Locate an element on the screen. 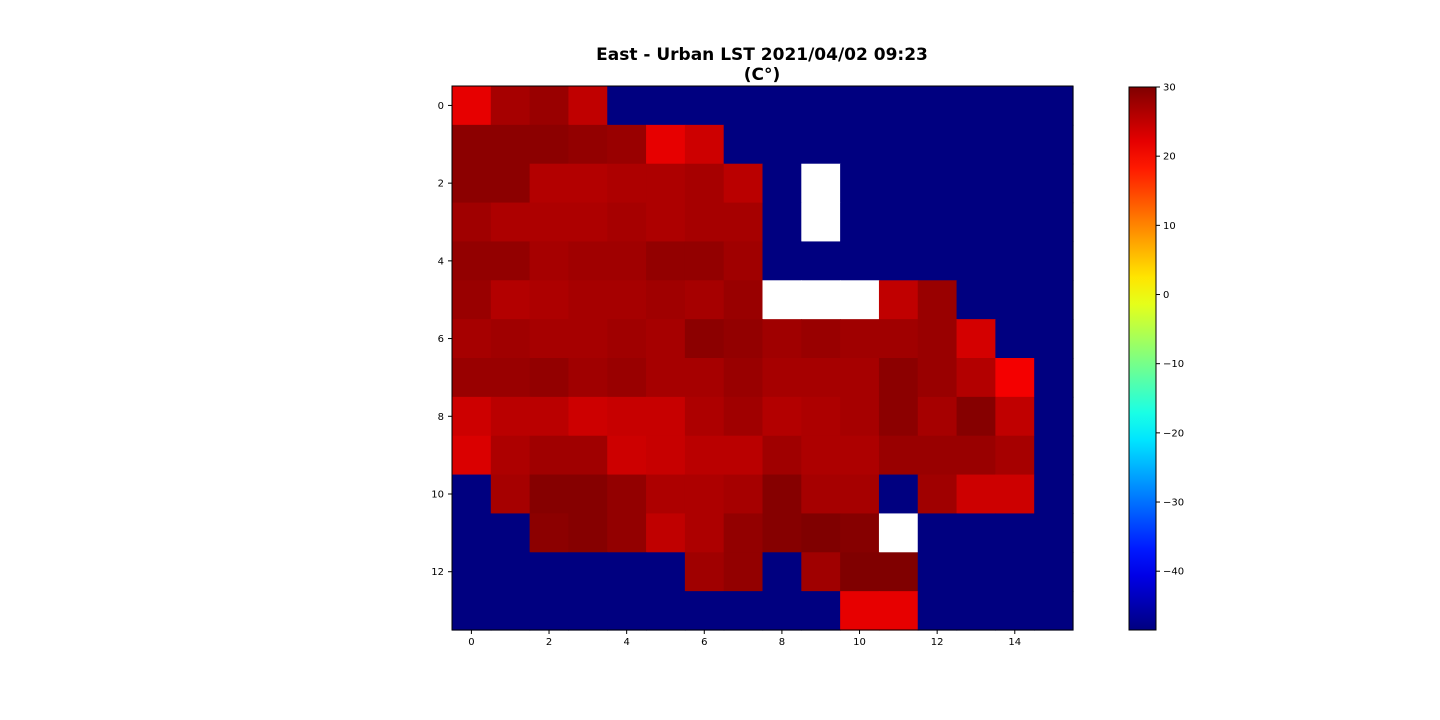 This screenshot has width=1440, height=720. x-tick-label: 12 is located at coordinates (937, 642).